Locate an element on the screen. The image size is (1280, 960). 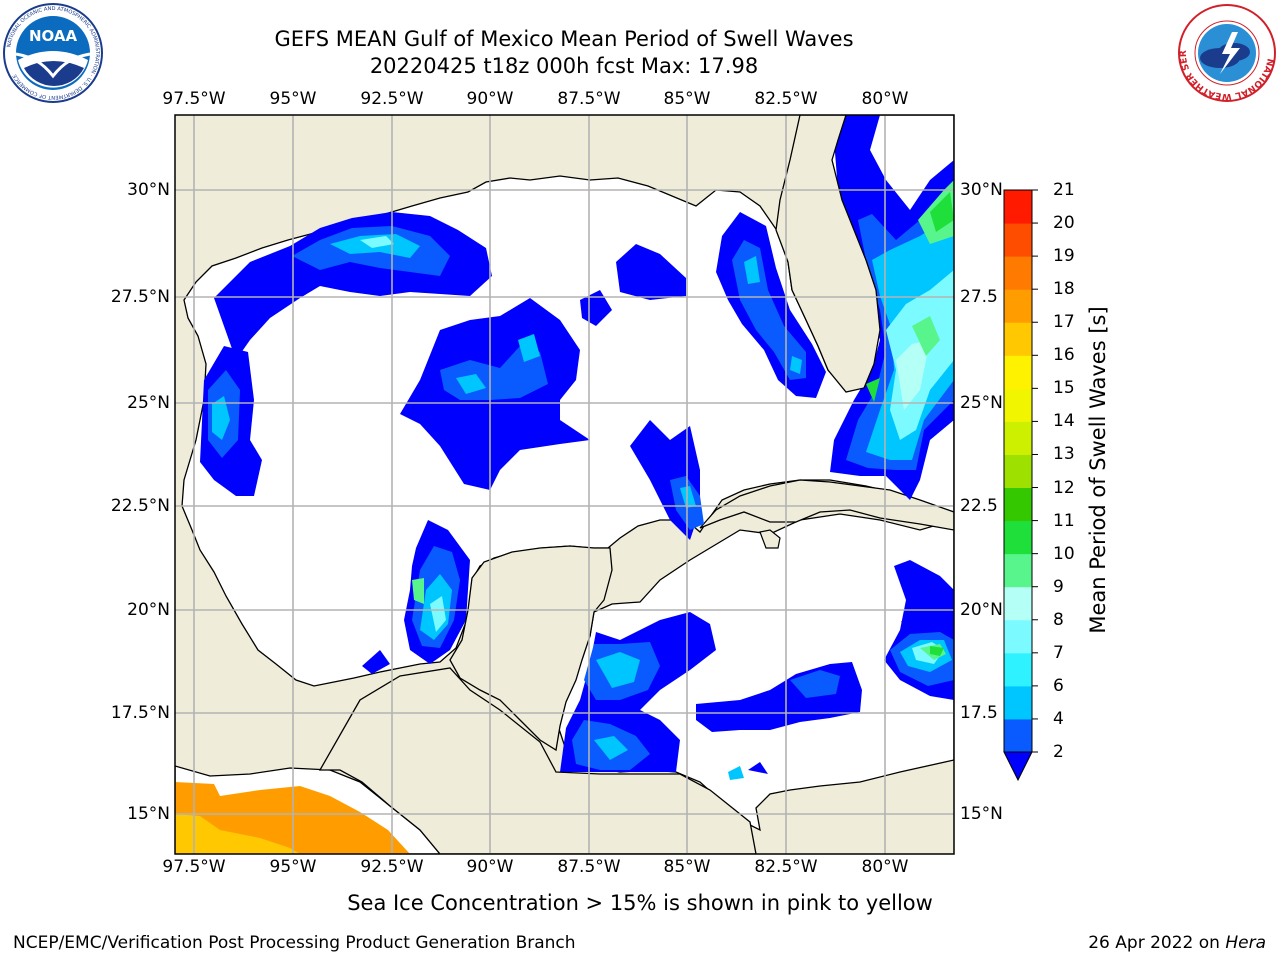
lat-tick-left: 17.5°N is located at coordinates (140, 713).